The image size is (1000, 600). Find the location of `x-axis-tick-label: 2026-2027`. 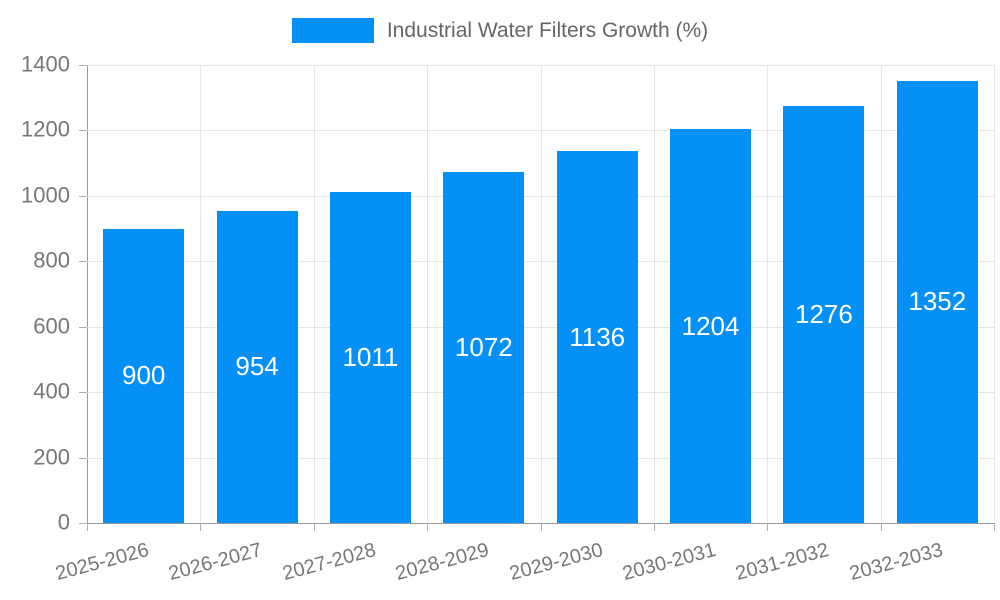

x-axis-tick-label: 2026-2027 is located at coordinates (215, 562).